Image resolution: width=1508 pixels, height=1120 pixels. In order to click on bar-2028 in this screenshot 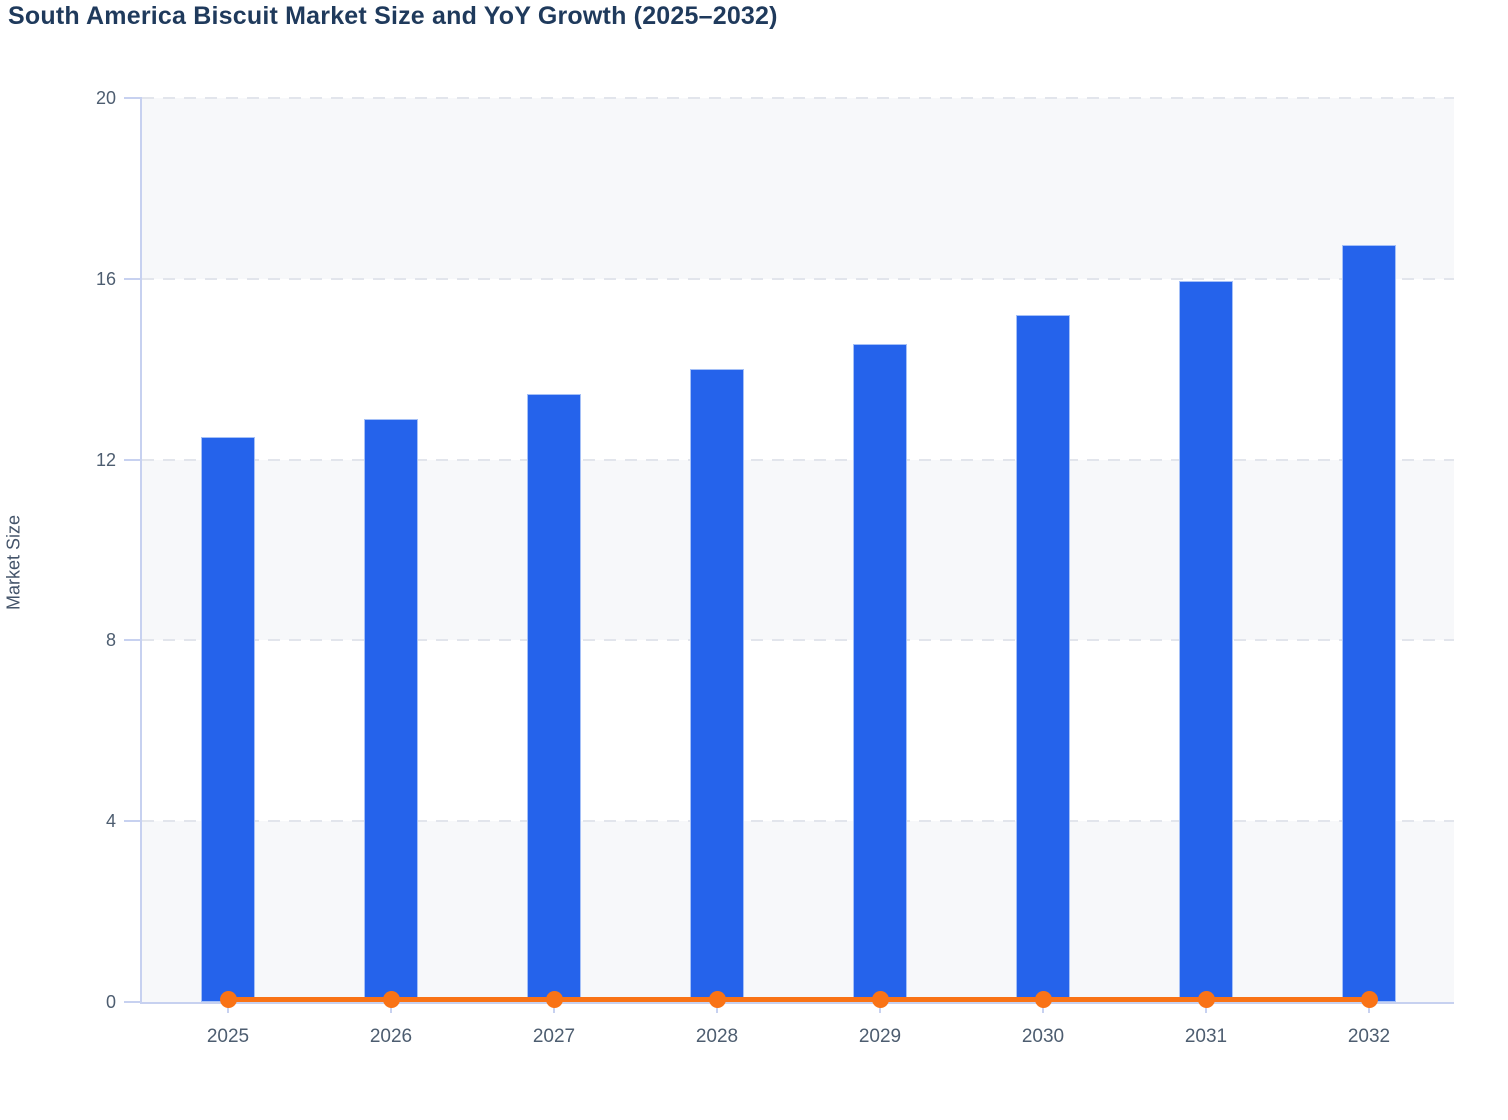, I will do `click(717, 685)`.